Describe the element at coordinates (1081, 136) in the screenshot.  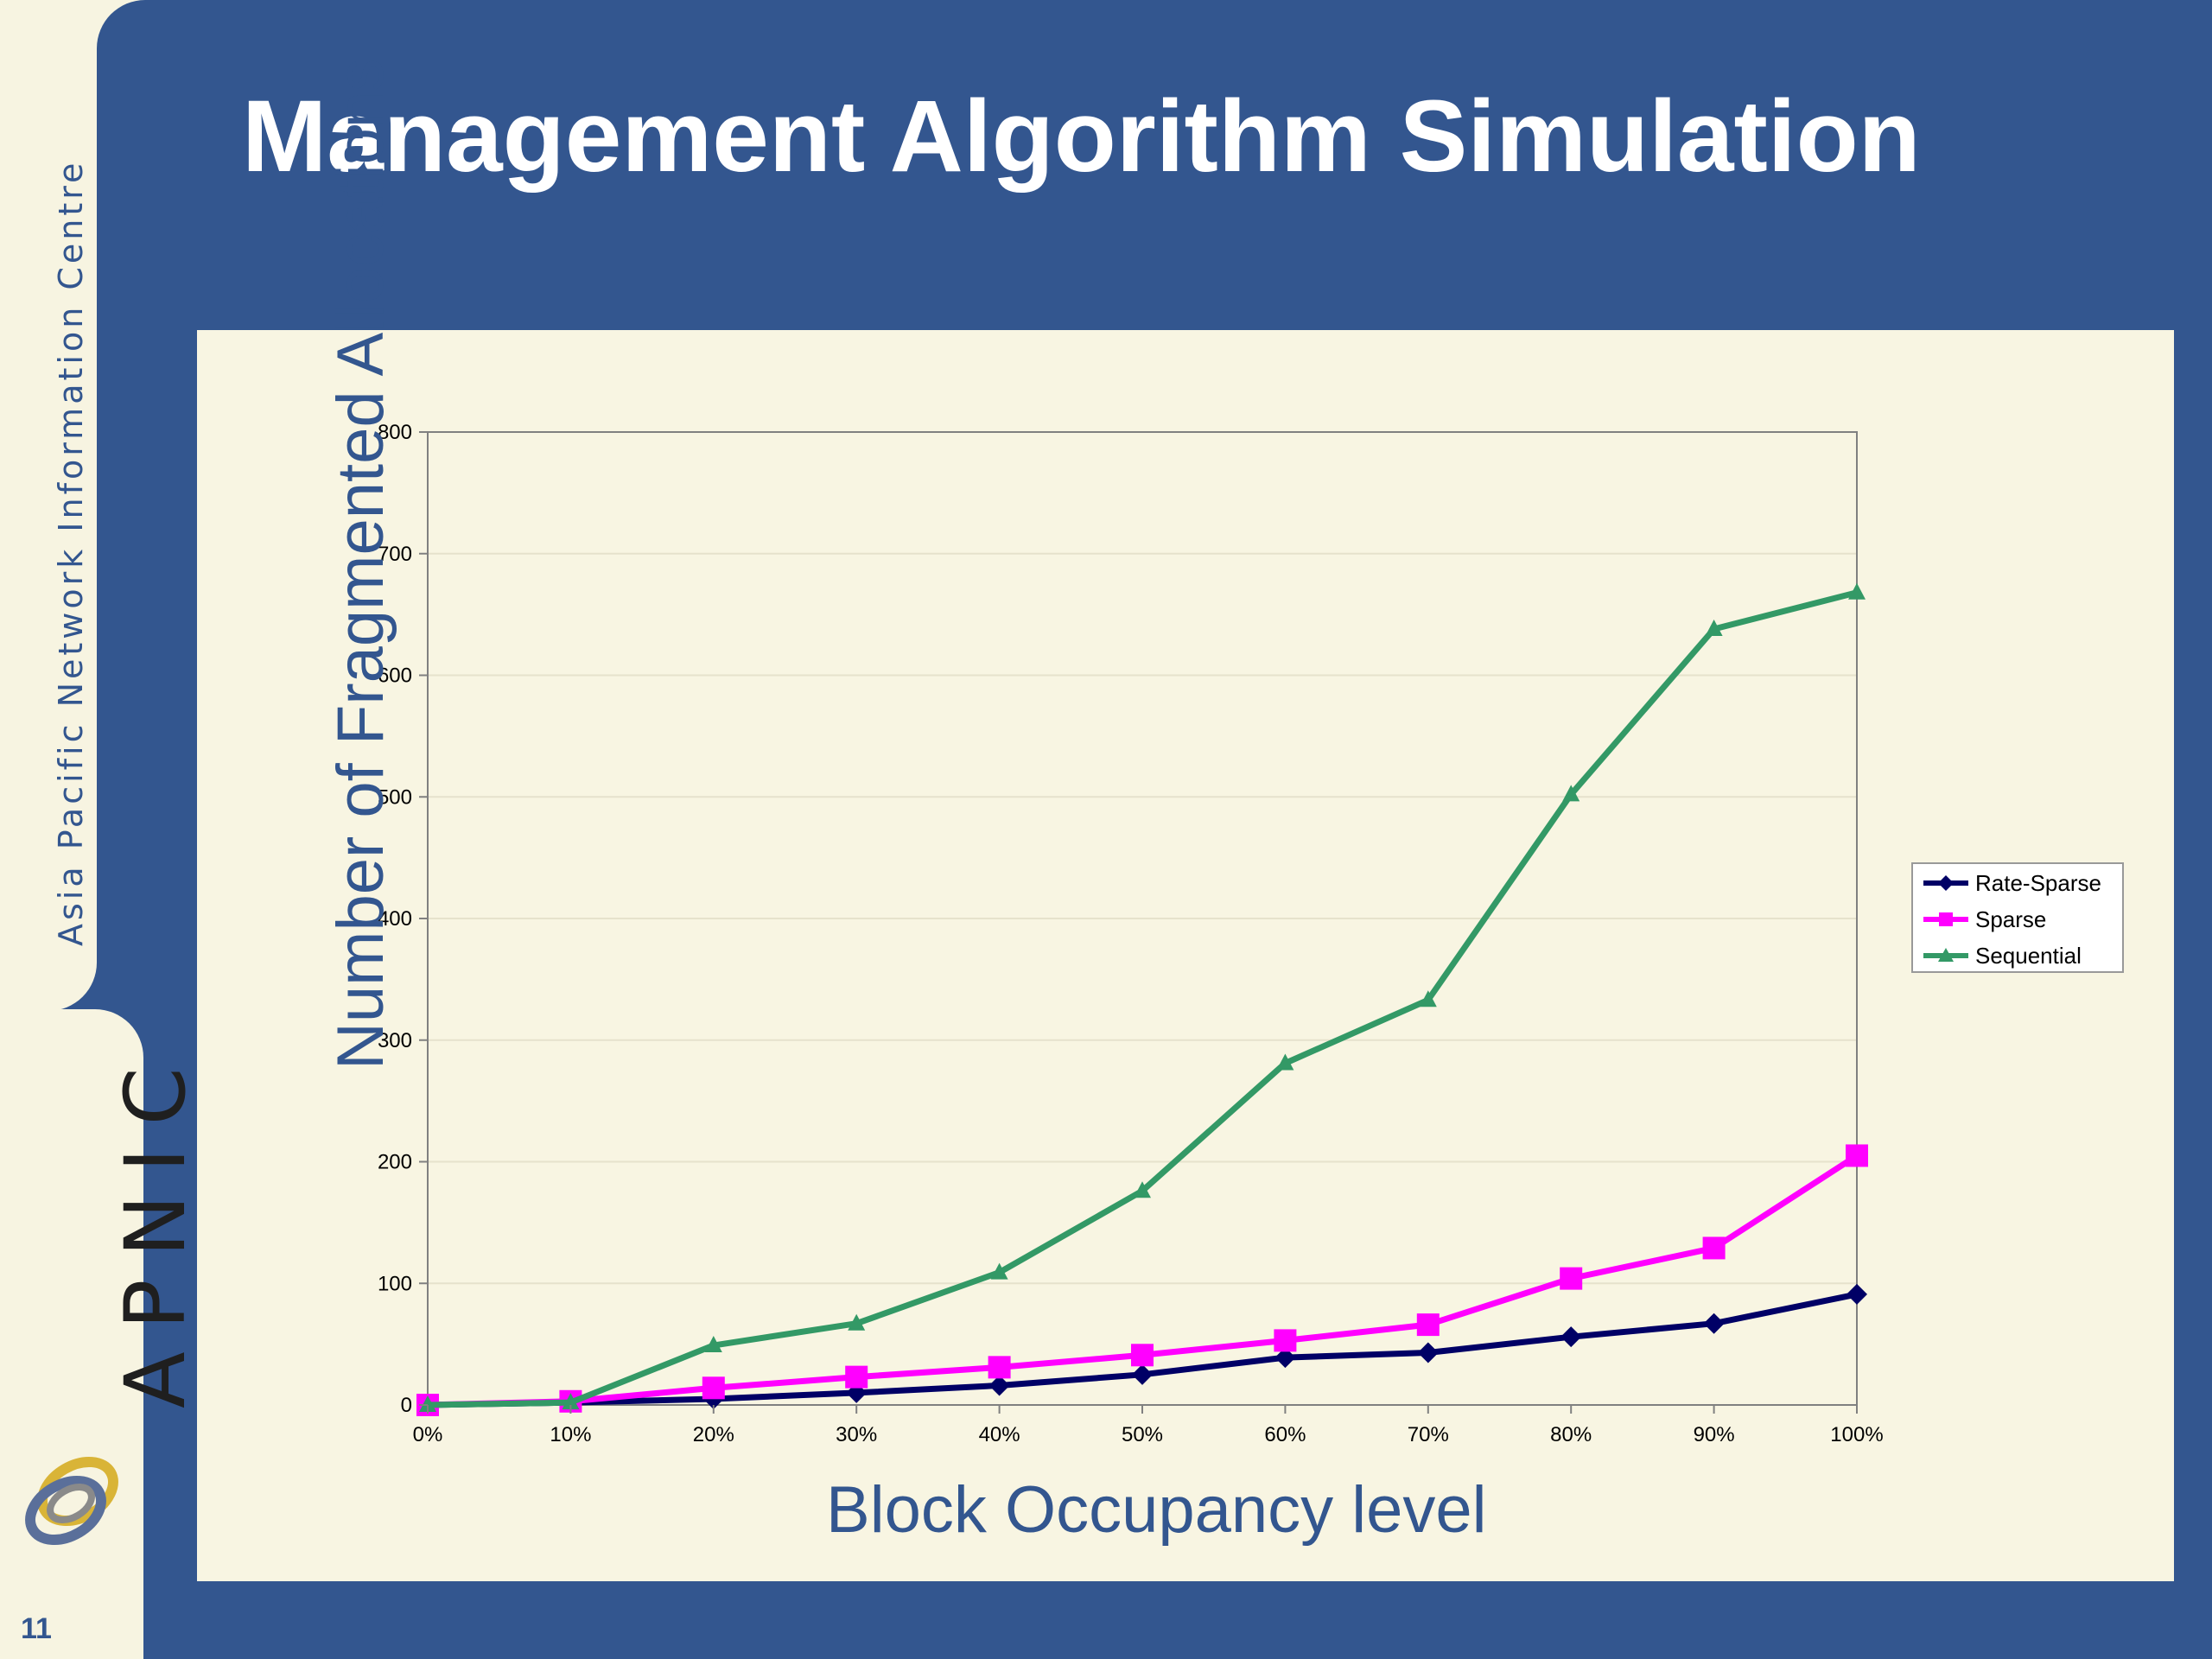
I see `slide-title: Management Algorithm Simulation` at that location.